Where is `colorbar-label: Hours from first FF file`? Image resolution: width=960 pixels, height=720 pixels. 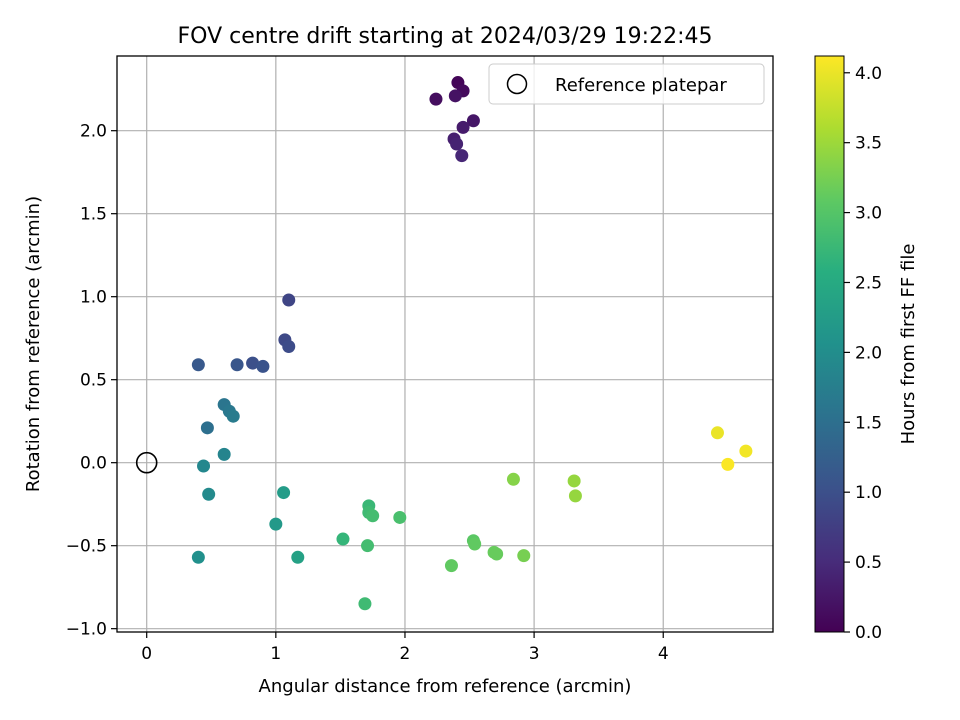 colorbar-label: Hours from first FF file is located at coordinates (908, 344).